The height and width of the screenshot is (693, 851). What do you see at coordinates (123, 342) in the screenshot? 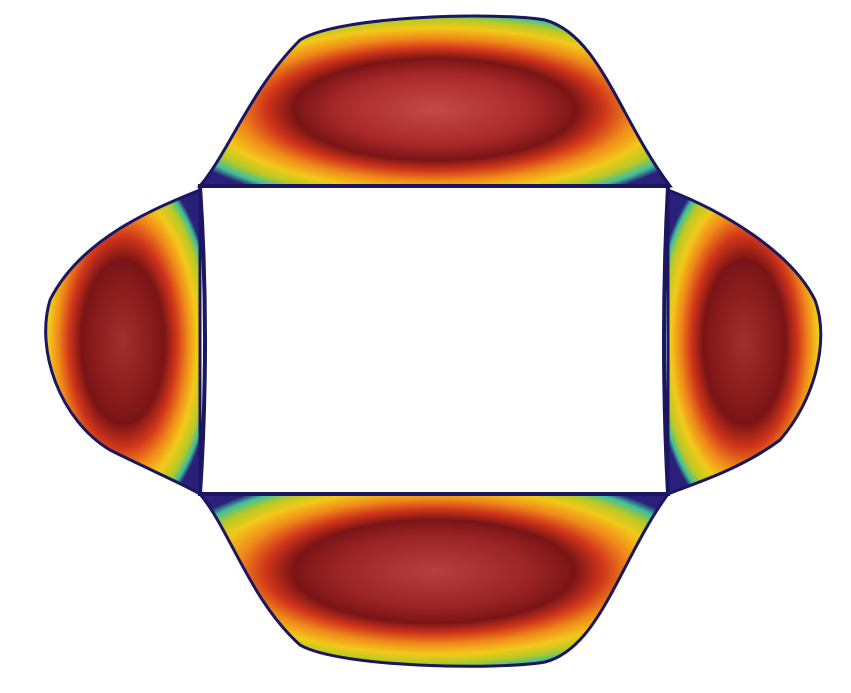
I see `left-lobe` at bounding box center [123, 342].